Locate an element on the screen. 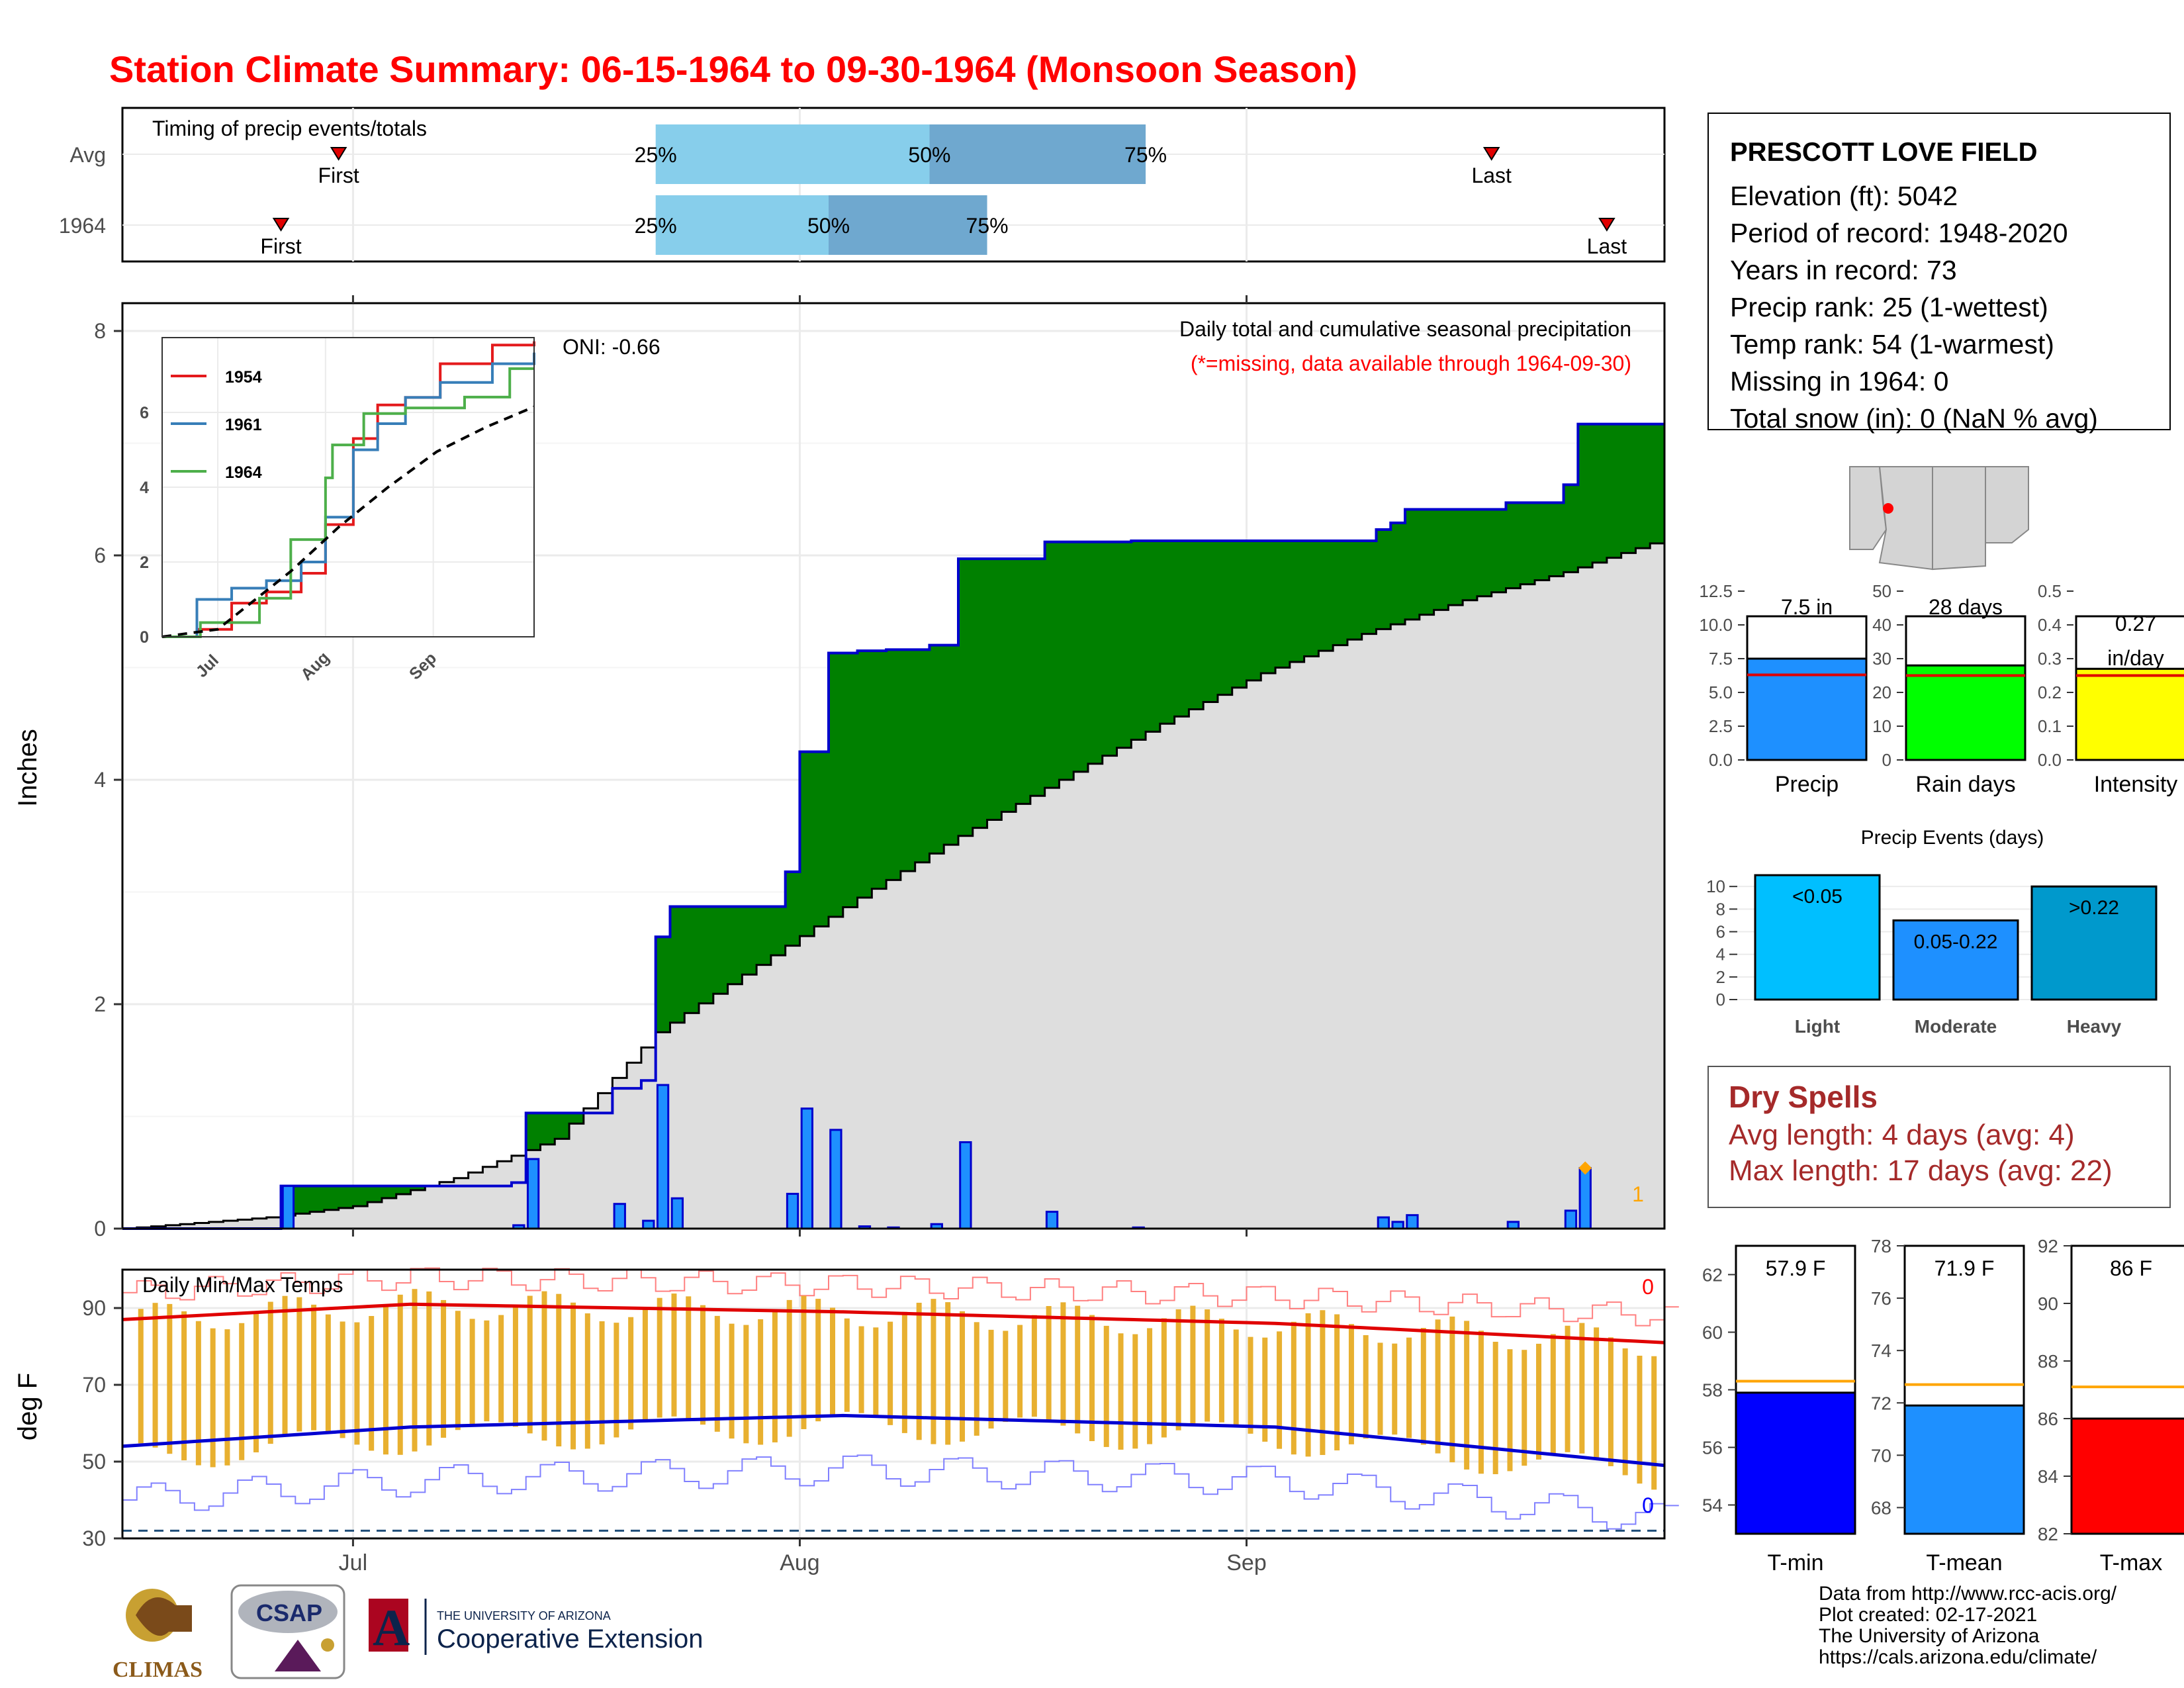 The width and height of the screenshot is (2184, 1688). temp-count-top: 0 is located at coordinates (1648, 1287).